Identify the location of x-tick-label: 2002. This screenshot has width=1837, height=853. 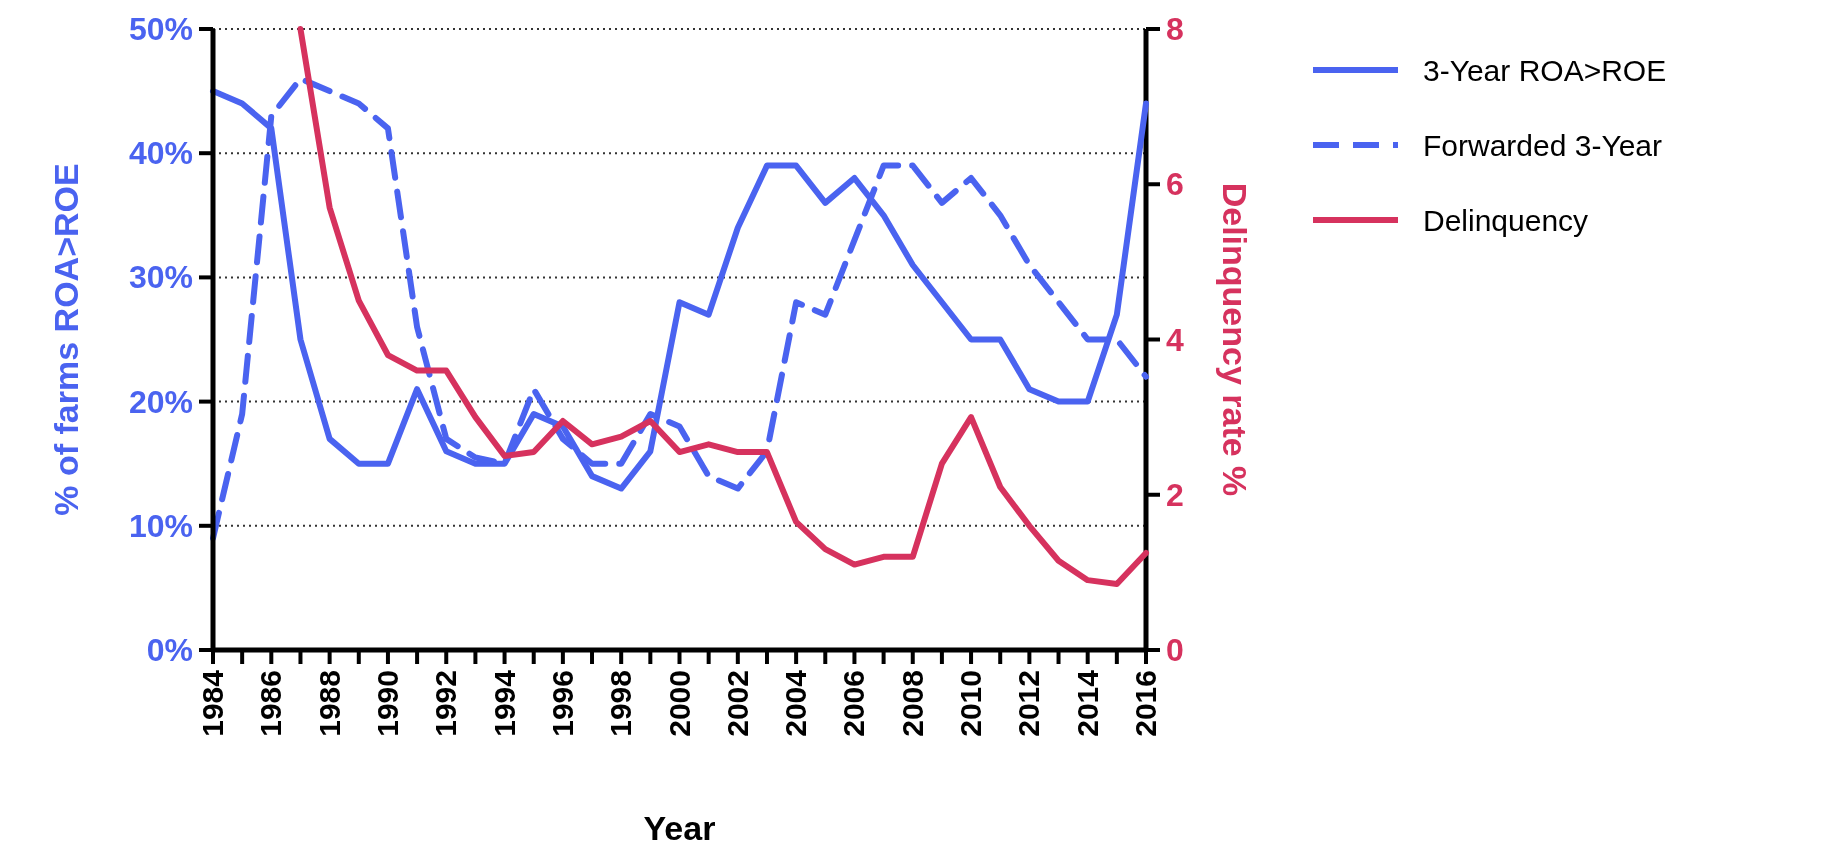
(737, 703).